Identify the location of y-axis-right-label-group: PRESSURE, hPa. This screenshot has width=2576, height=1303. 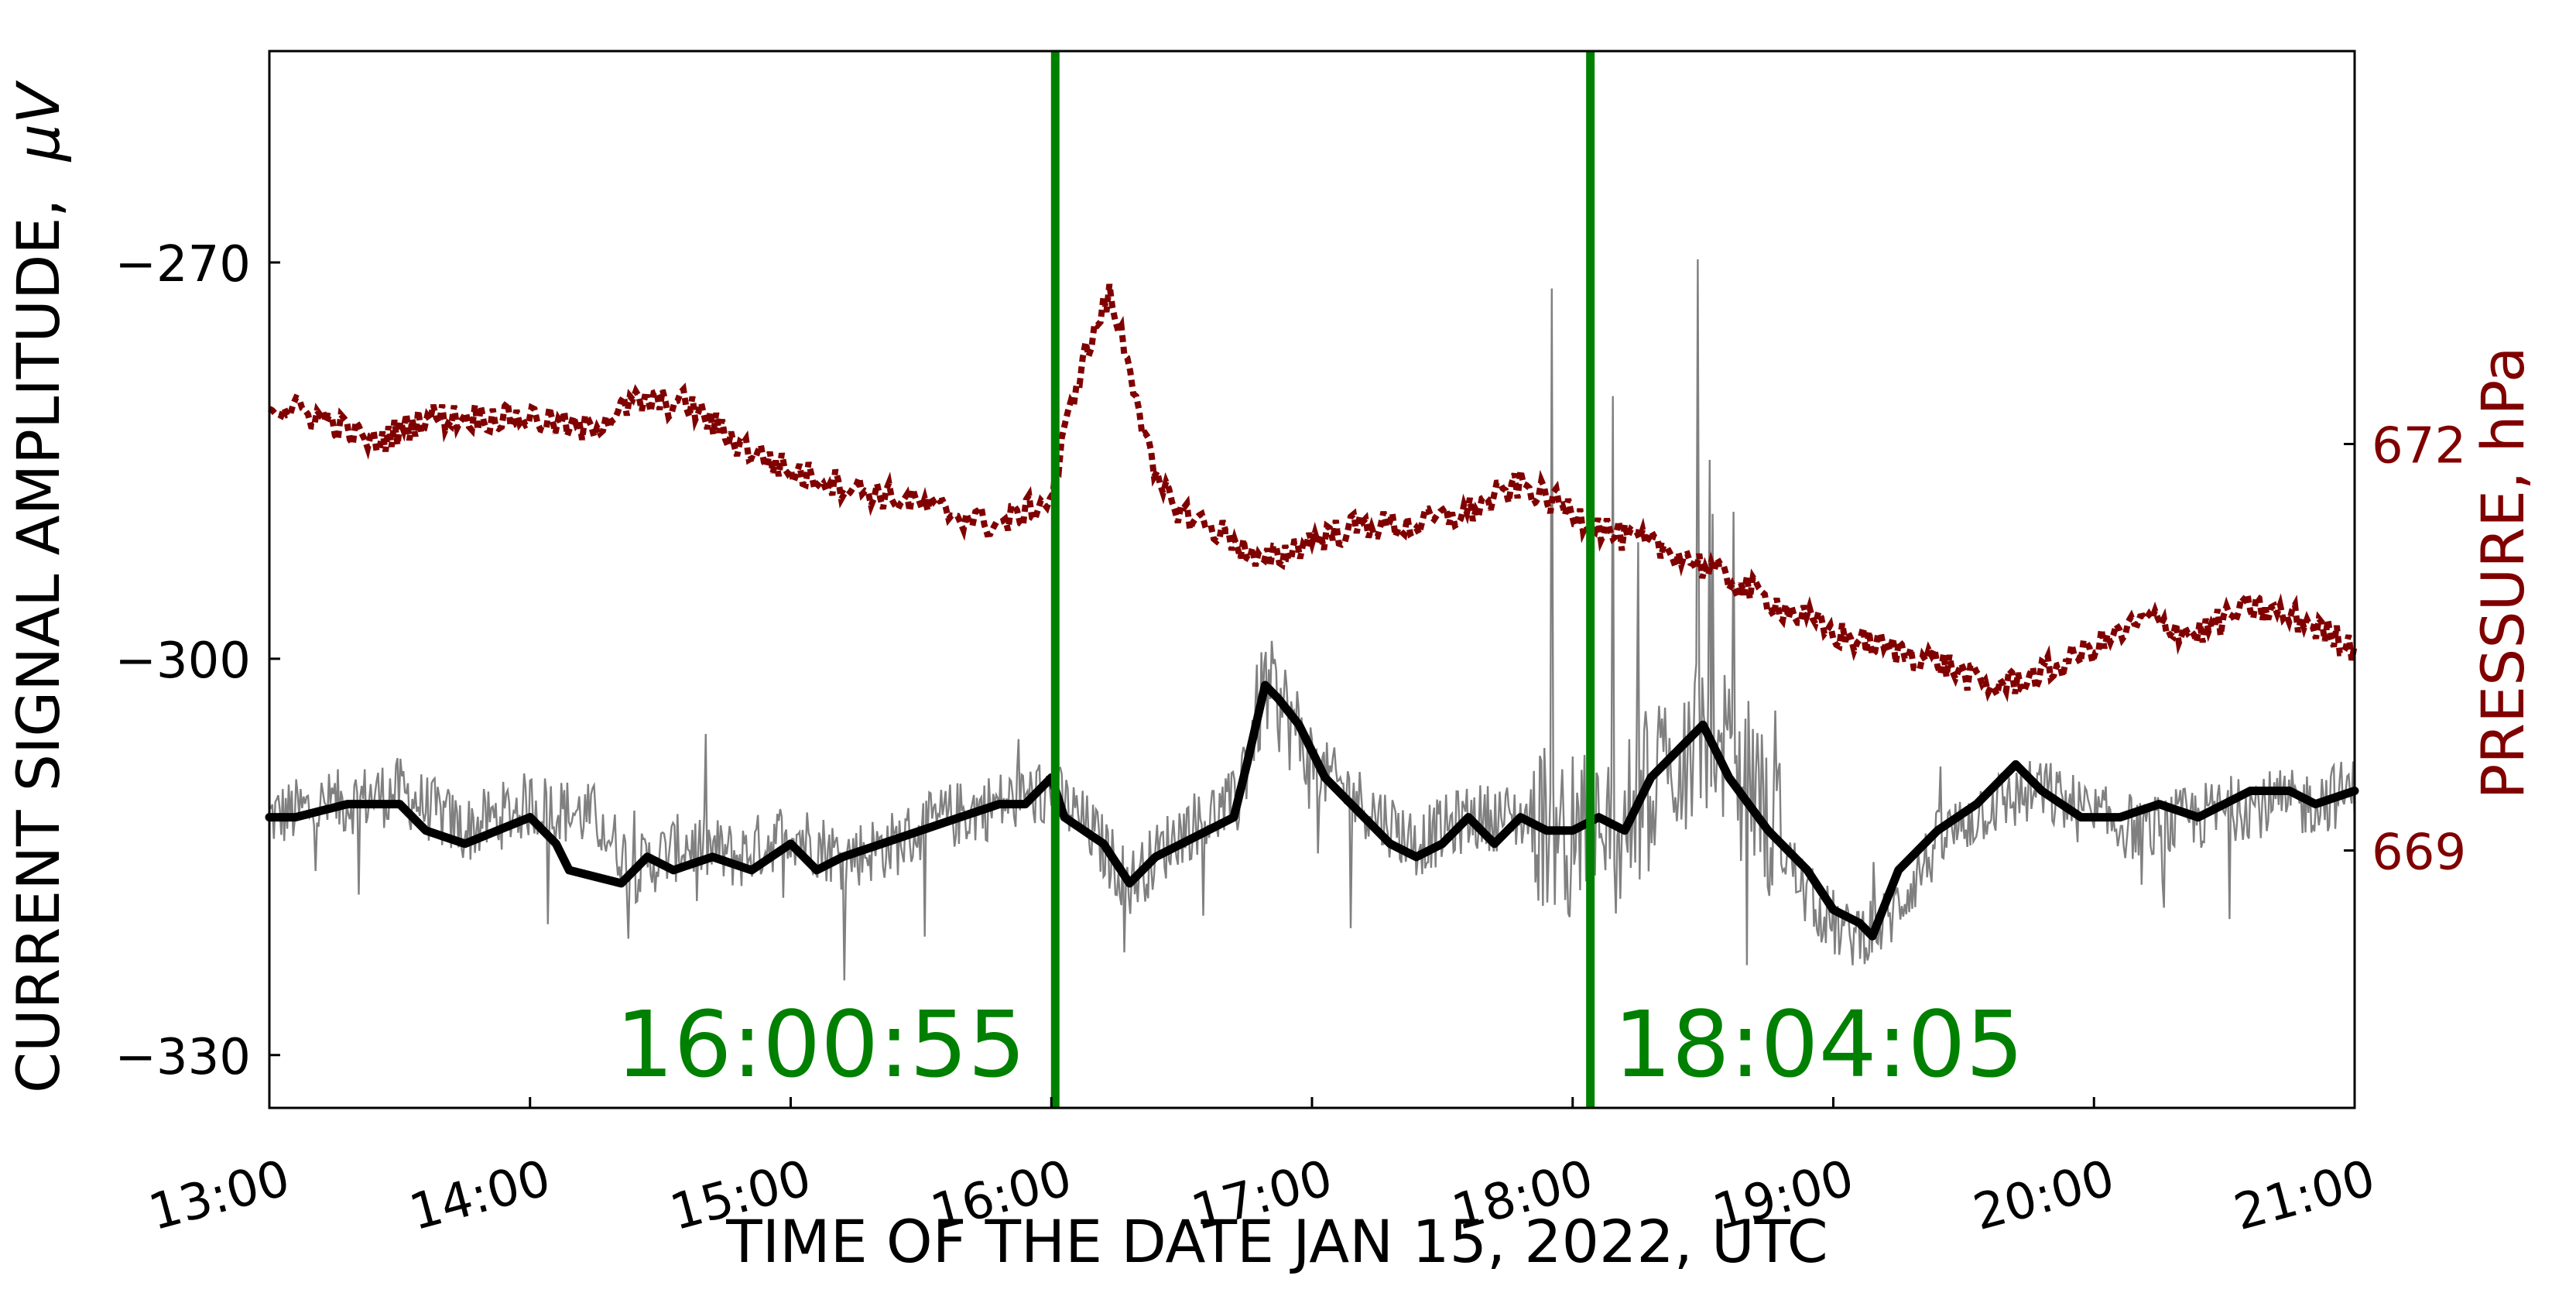
(2502, 573).